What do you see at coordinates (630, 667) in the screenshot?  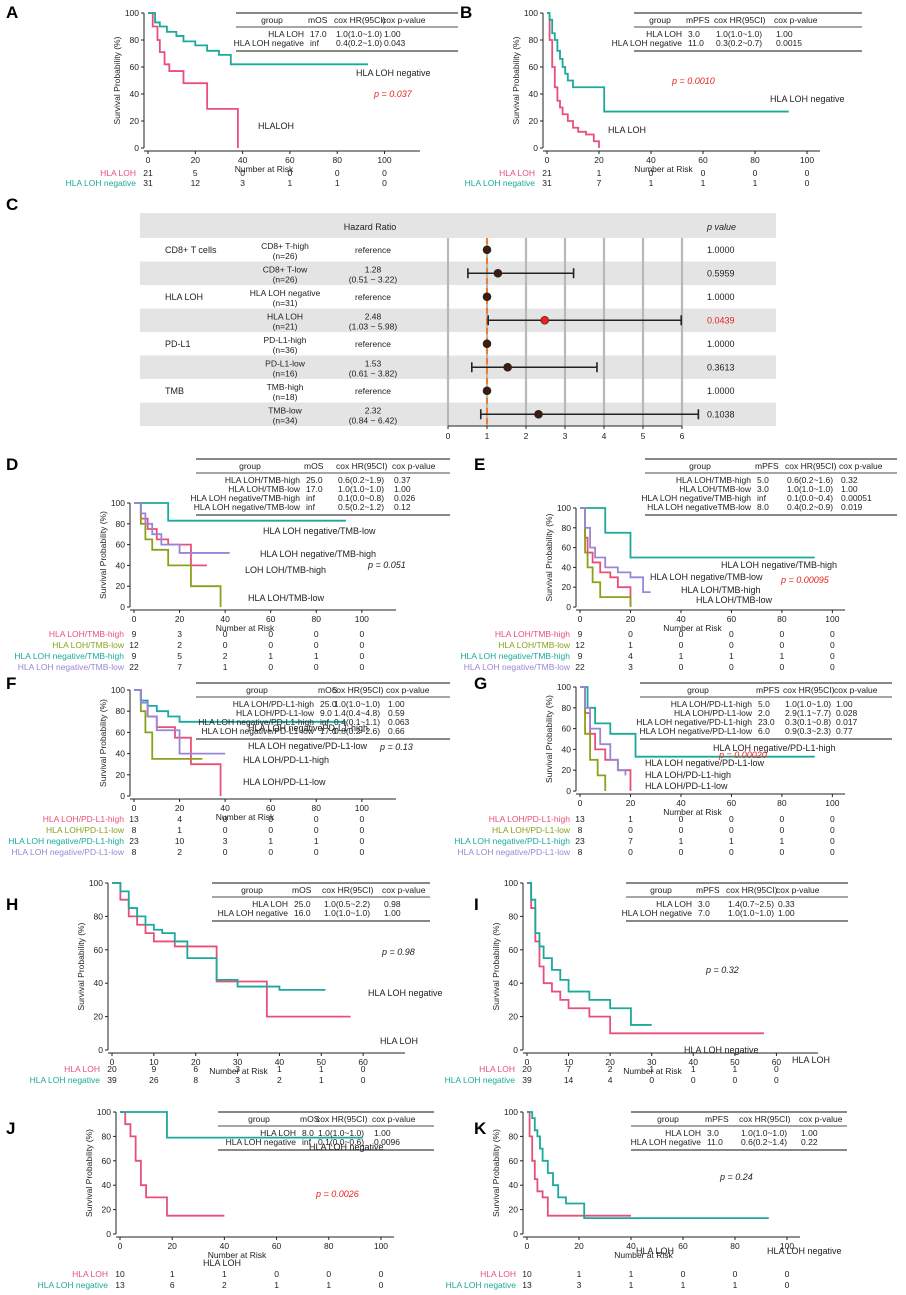 I see `risk-count: 3` at bounding box center [630, 667].